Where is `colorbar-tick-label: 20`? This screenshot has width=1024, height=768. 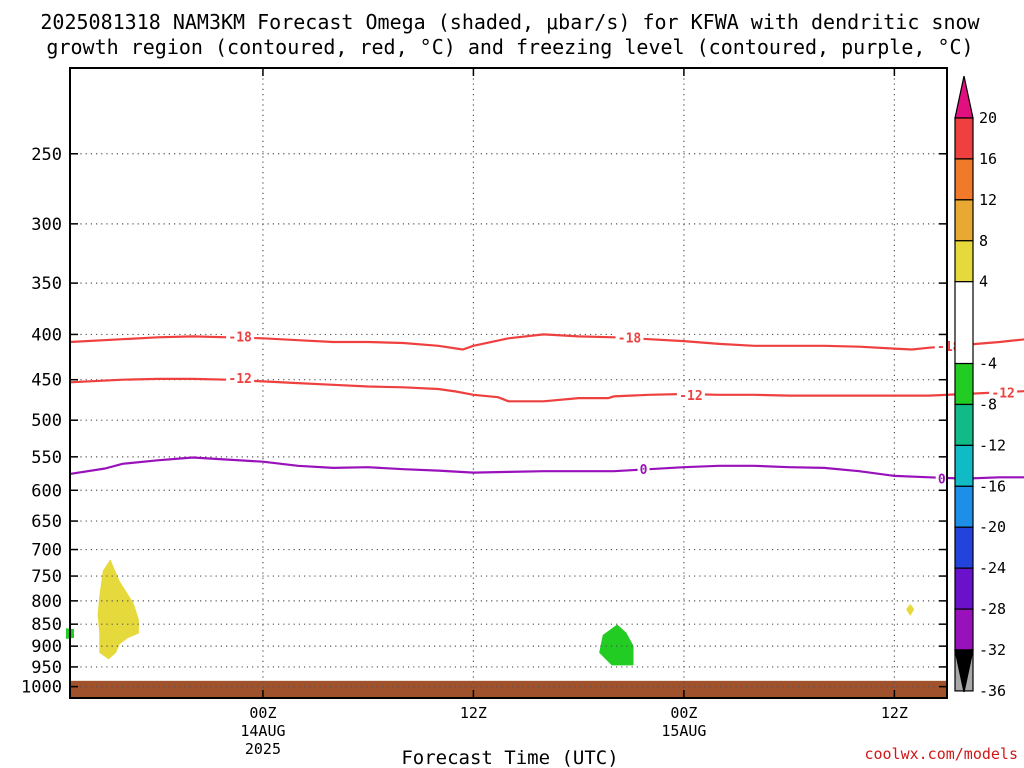
colorbar-tick-label: 20 is located at coordinates (988, 118).